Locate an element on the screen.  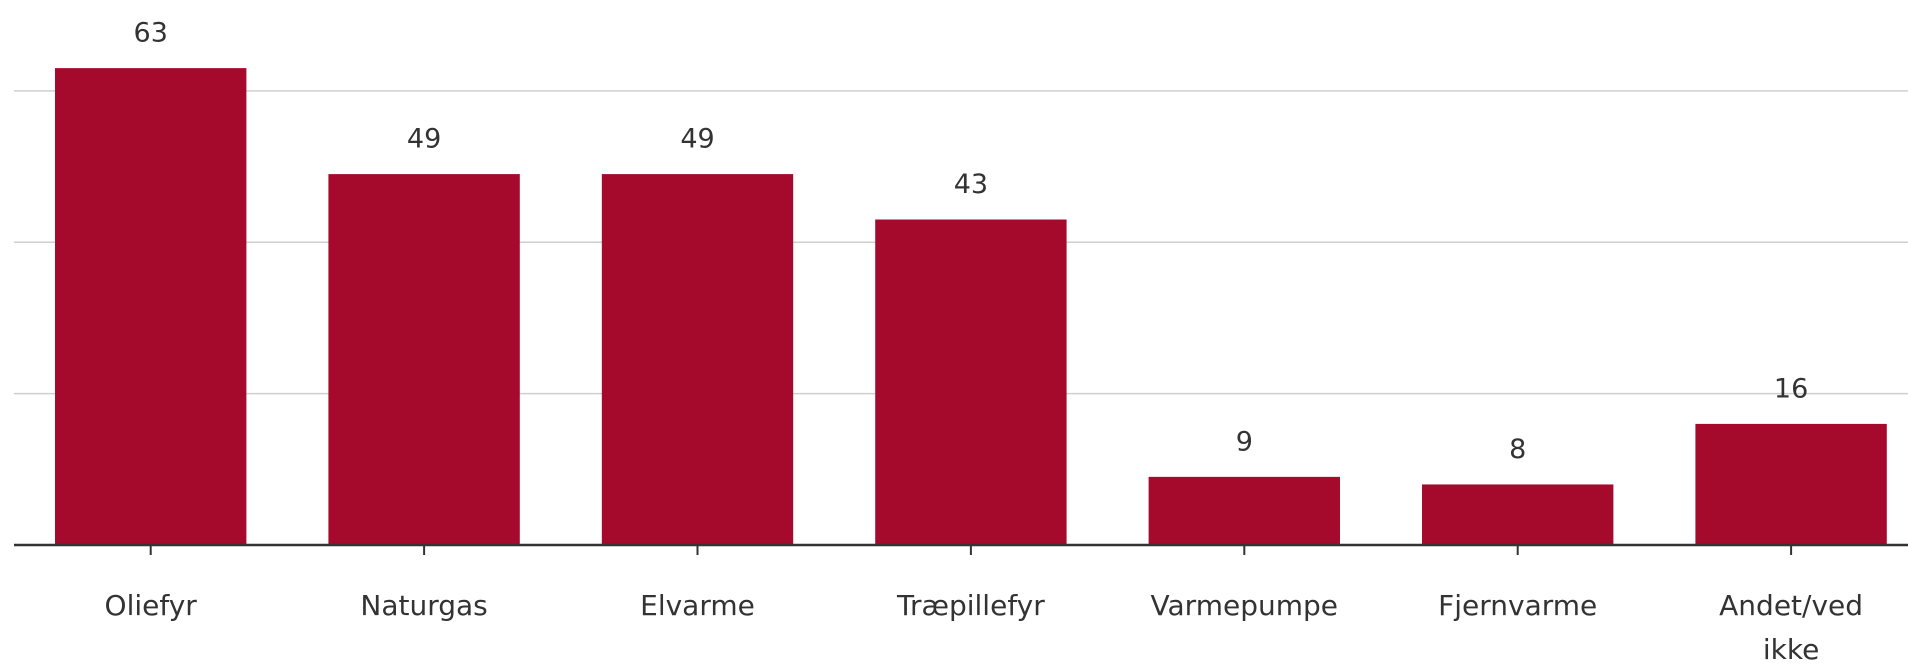
x-tick-label: Elvarme is located at coordinates (697, 605).